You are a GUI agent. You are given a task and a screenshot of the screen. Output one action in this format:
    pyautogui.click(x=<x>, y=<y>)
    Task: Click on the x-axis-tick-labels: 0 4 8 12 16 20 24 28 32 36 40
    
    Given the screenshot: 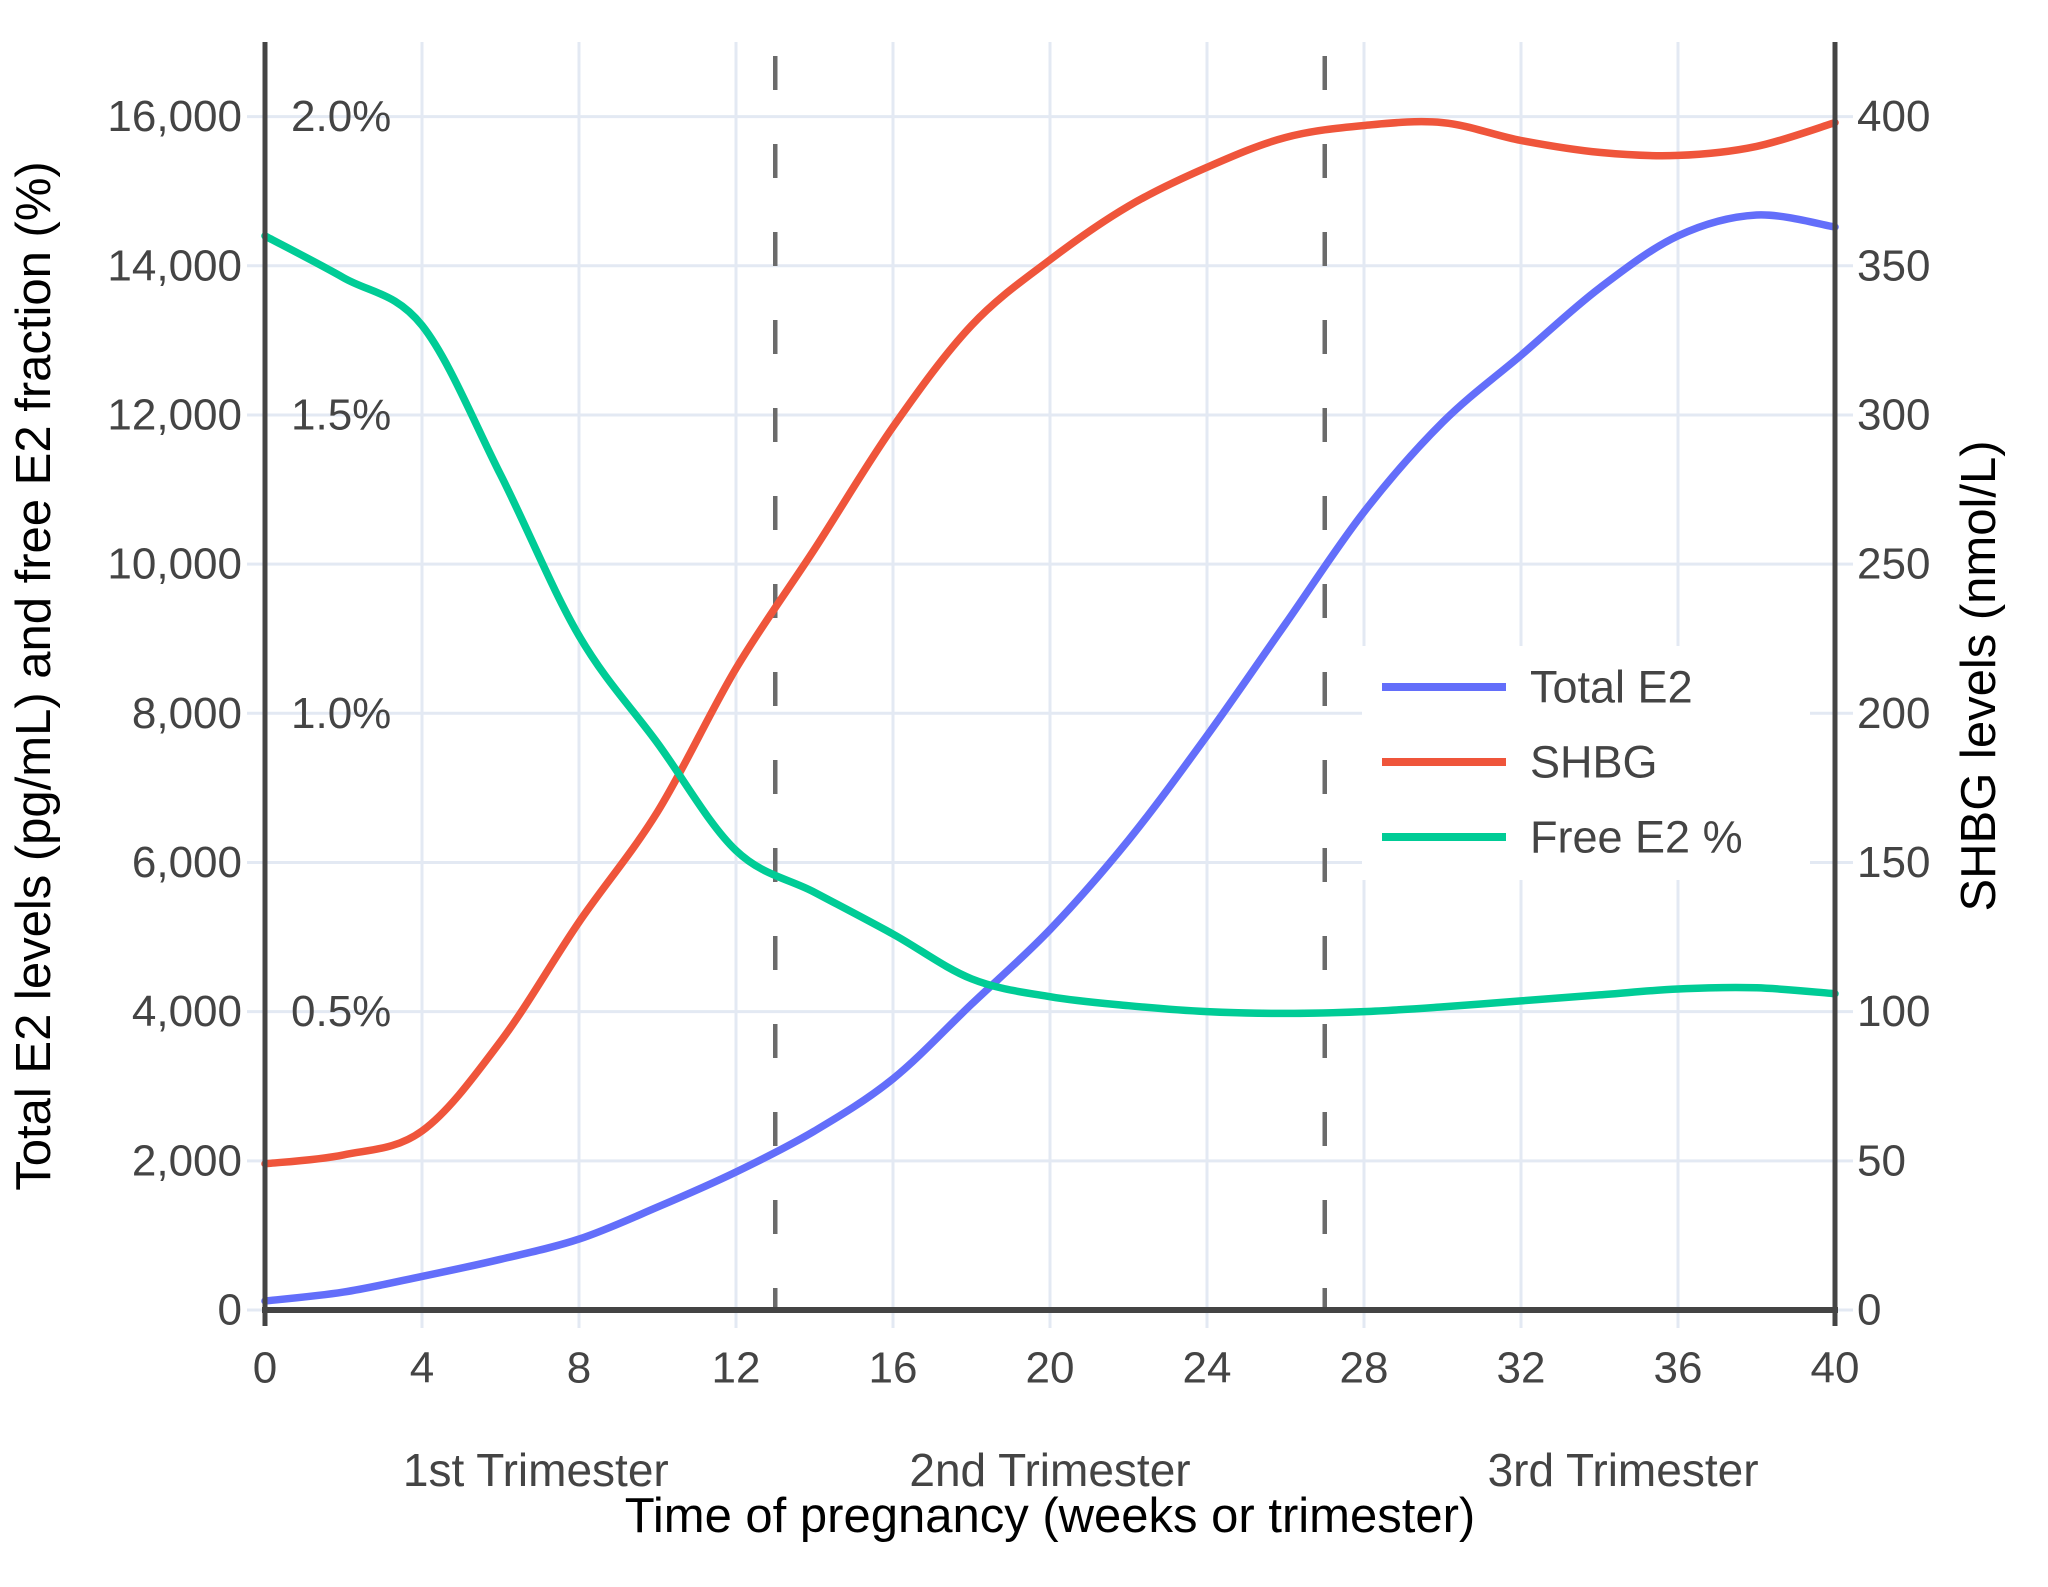 What is the action you would take?
    pyautogui.click(x=1056, y=1368)
    